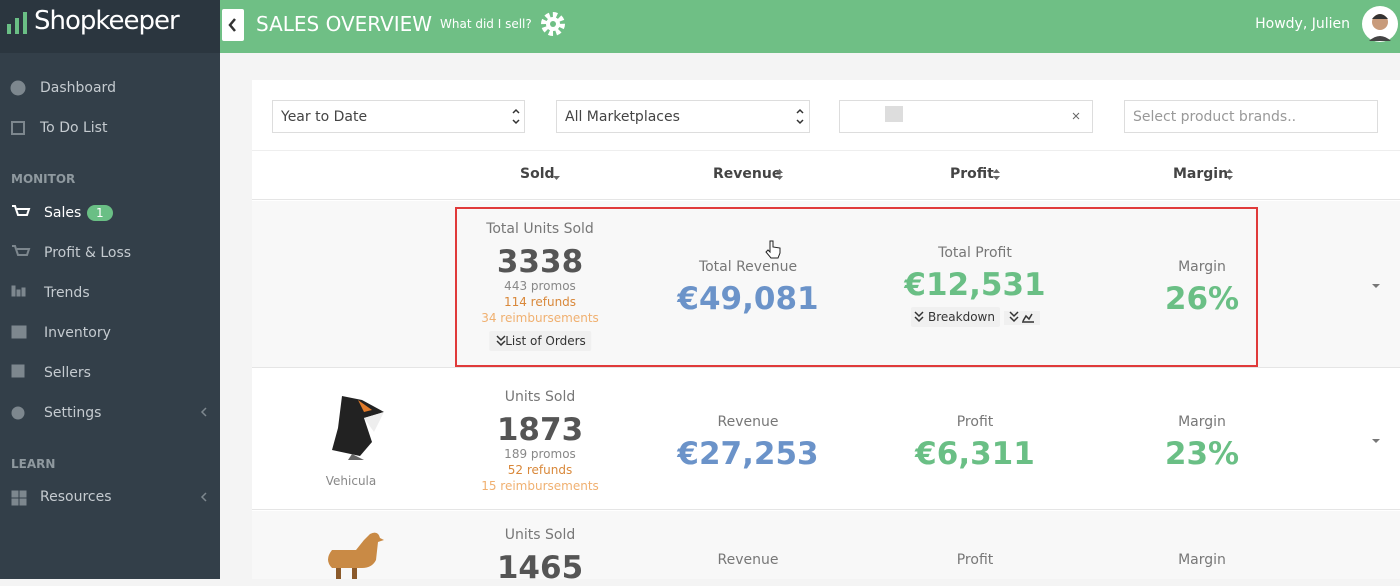 Image resolution: width=1400 pixels, height=586 pixels. Describe the element at coordinates (77, 333) in the screenshot. I see `nav-item: Inventory` at that location.